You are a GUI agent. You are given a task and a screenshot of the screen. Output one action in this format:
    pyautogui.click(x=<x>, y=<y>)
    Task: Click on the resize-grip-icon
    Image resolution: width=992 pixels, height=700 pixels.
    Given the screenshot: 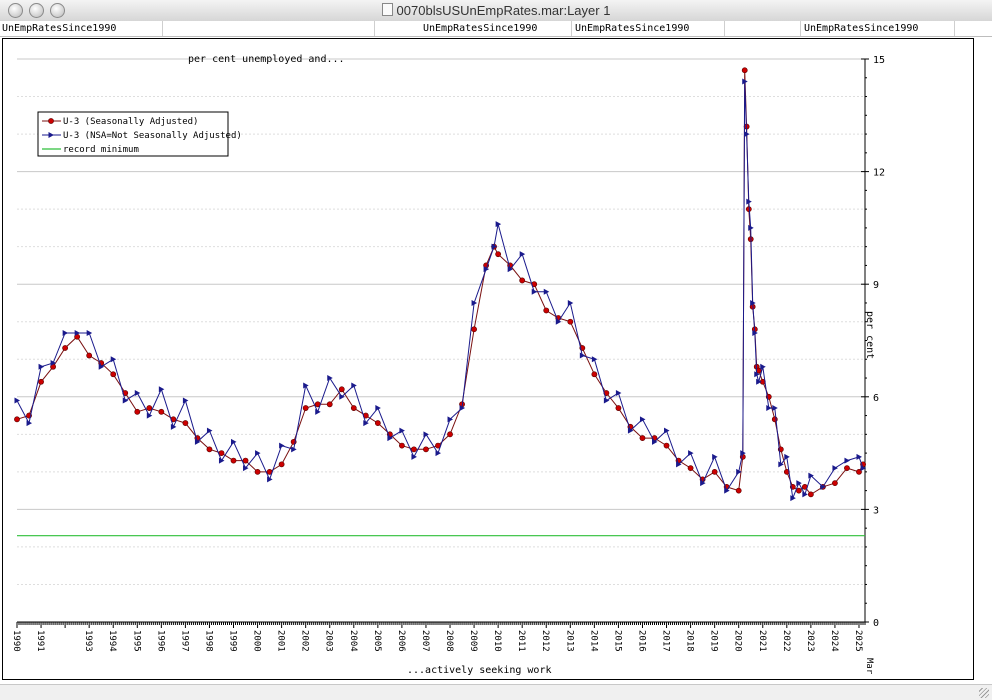 What is the action you would take?
    pyautogui.click(x=984, y=693)
    